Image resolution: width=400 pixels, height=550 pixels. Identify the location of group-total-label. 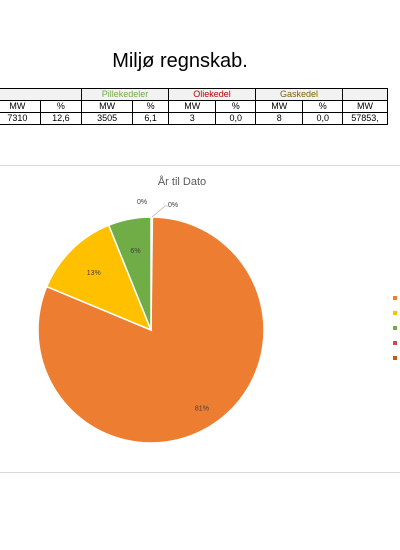
(365, 94).